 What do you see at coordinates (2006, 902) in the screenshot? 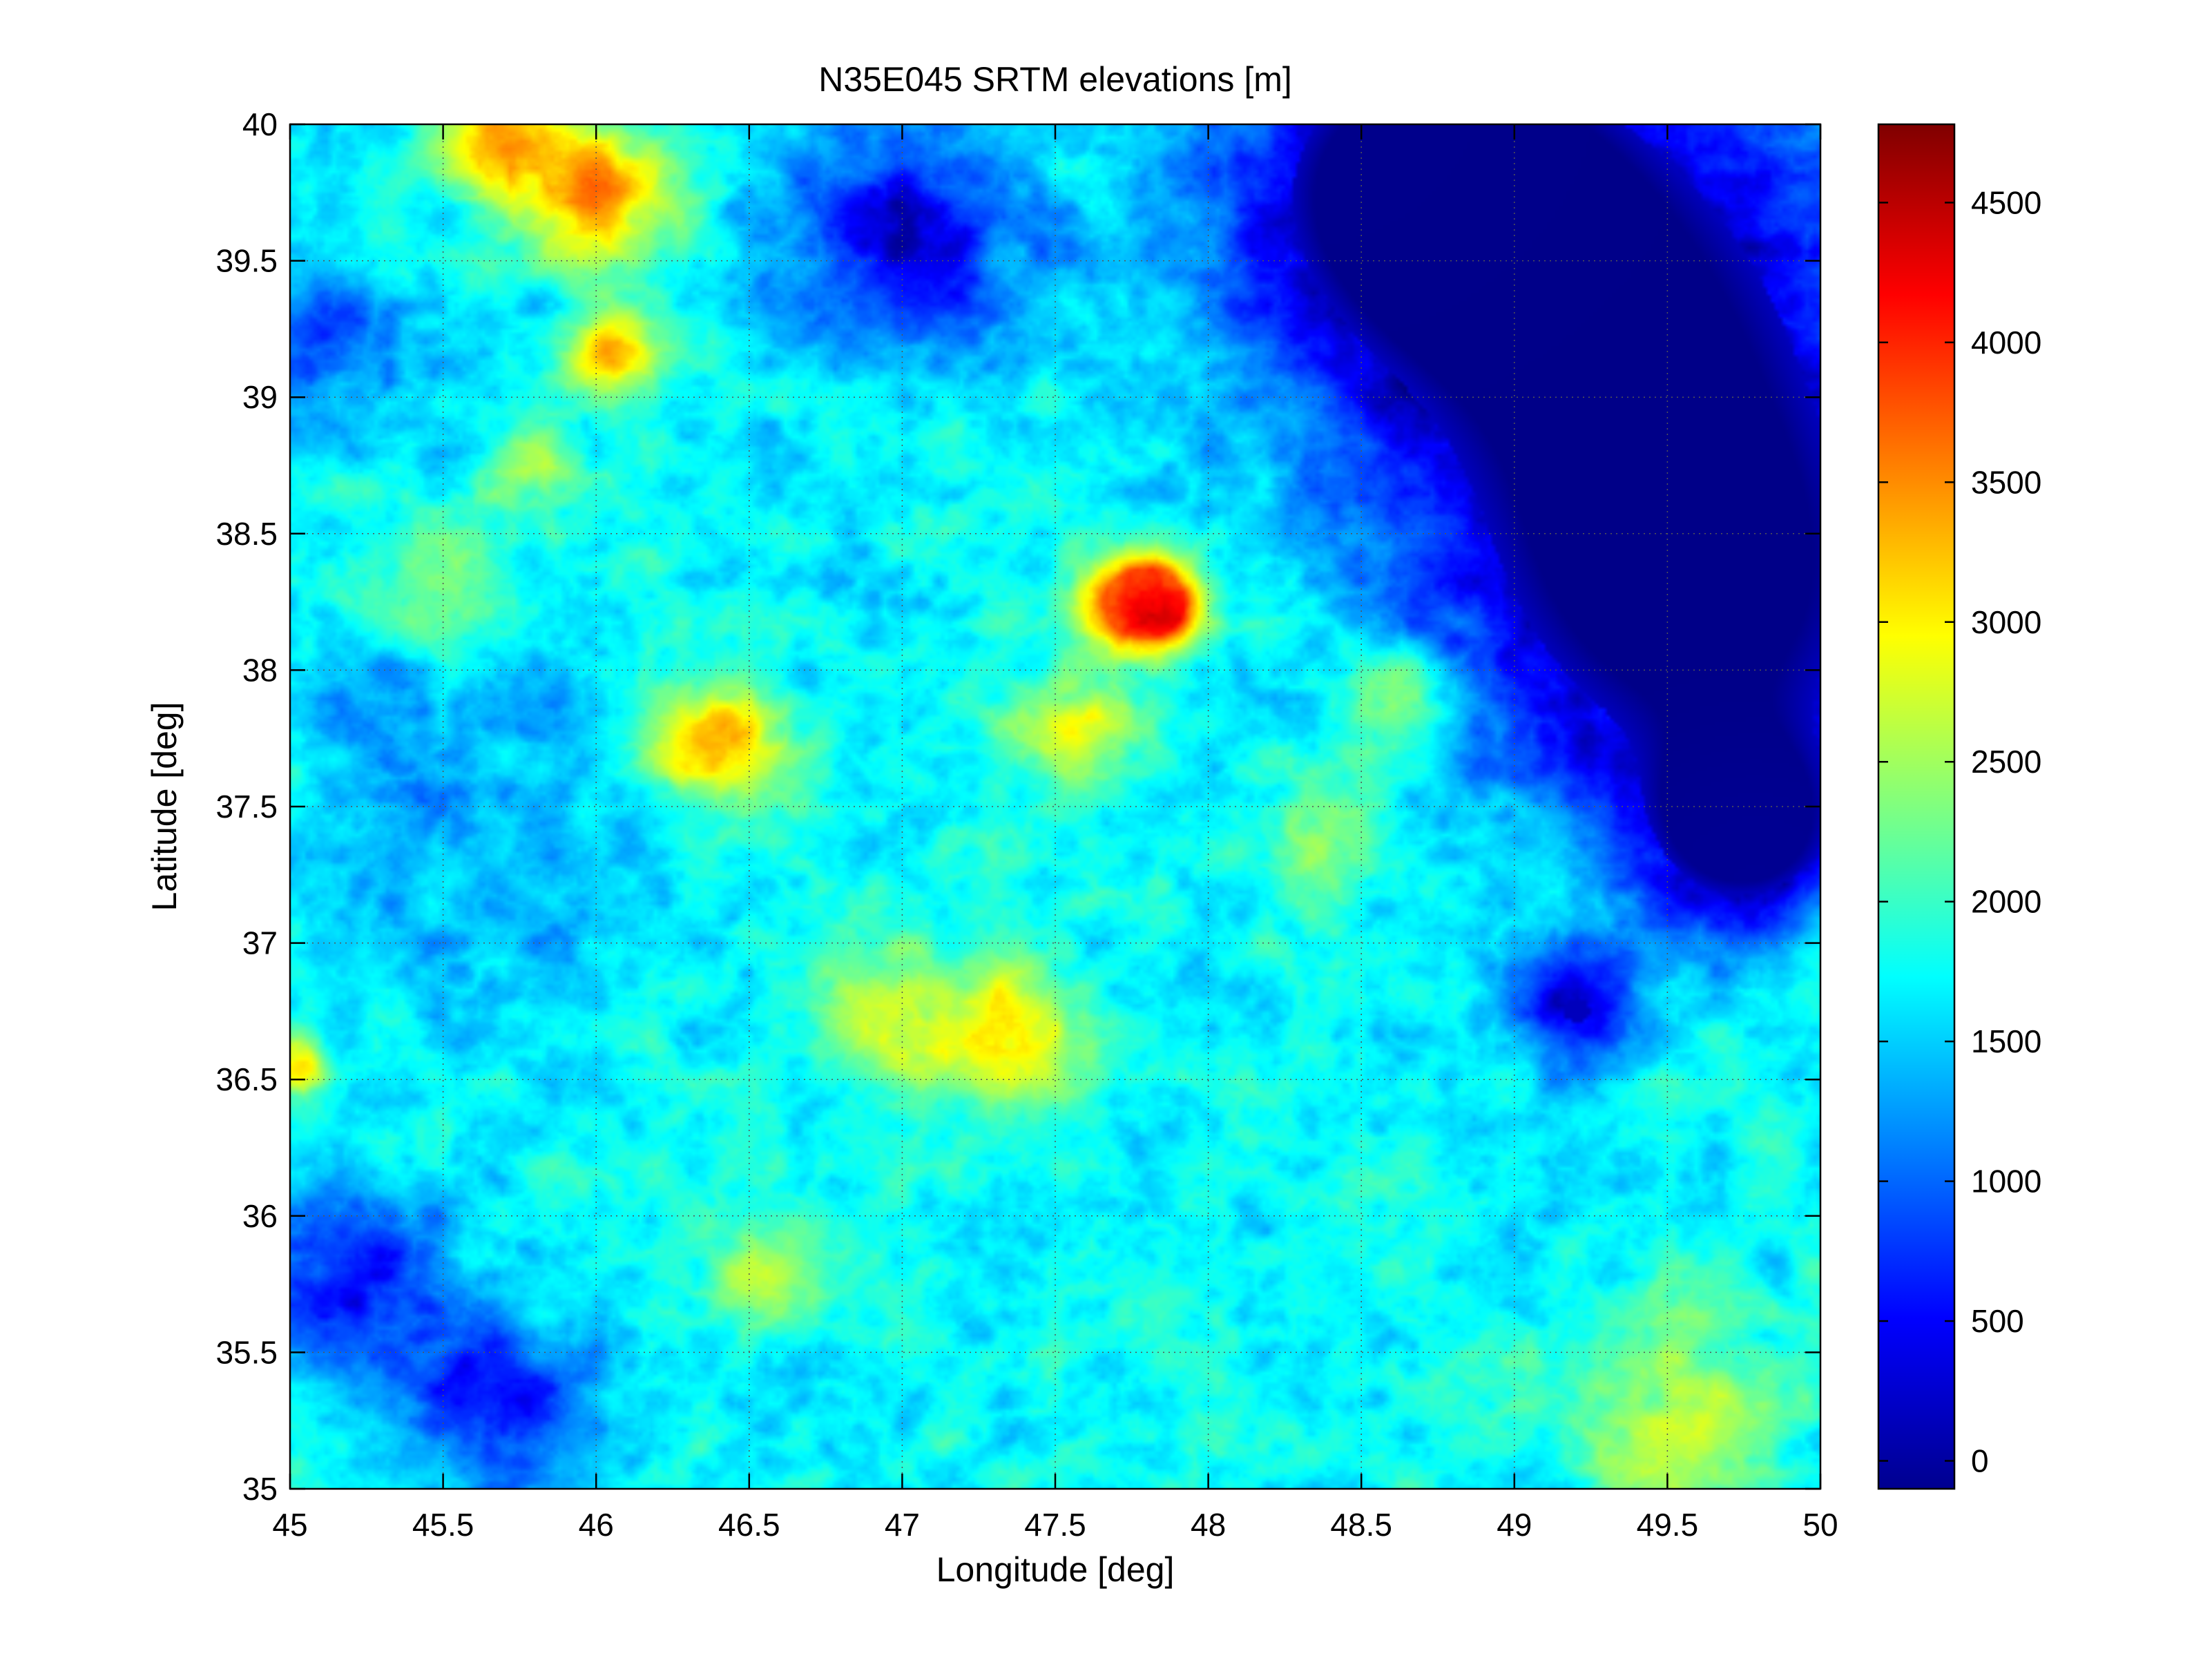
I see `colorbar-tick-label: 2000` at bounding box center [2006, 902].